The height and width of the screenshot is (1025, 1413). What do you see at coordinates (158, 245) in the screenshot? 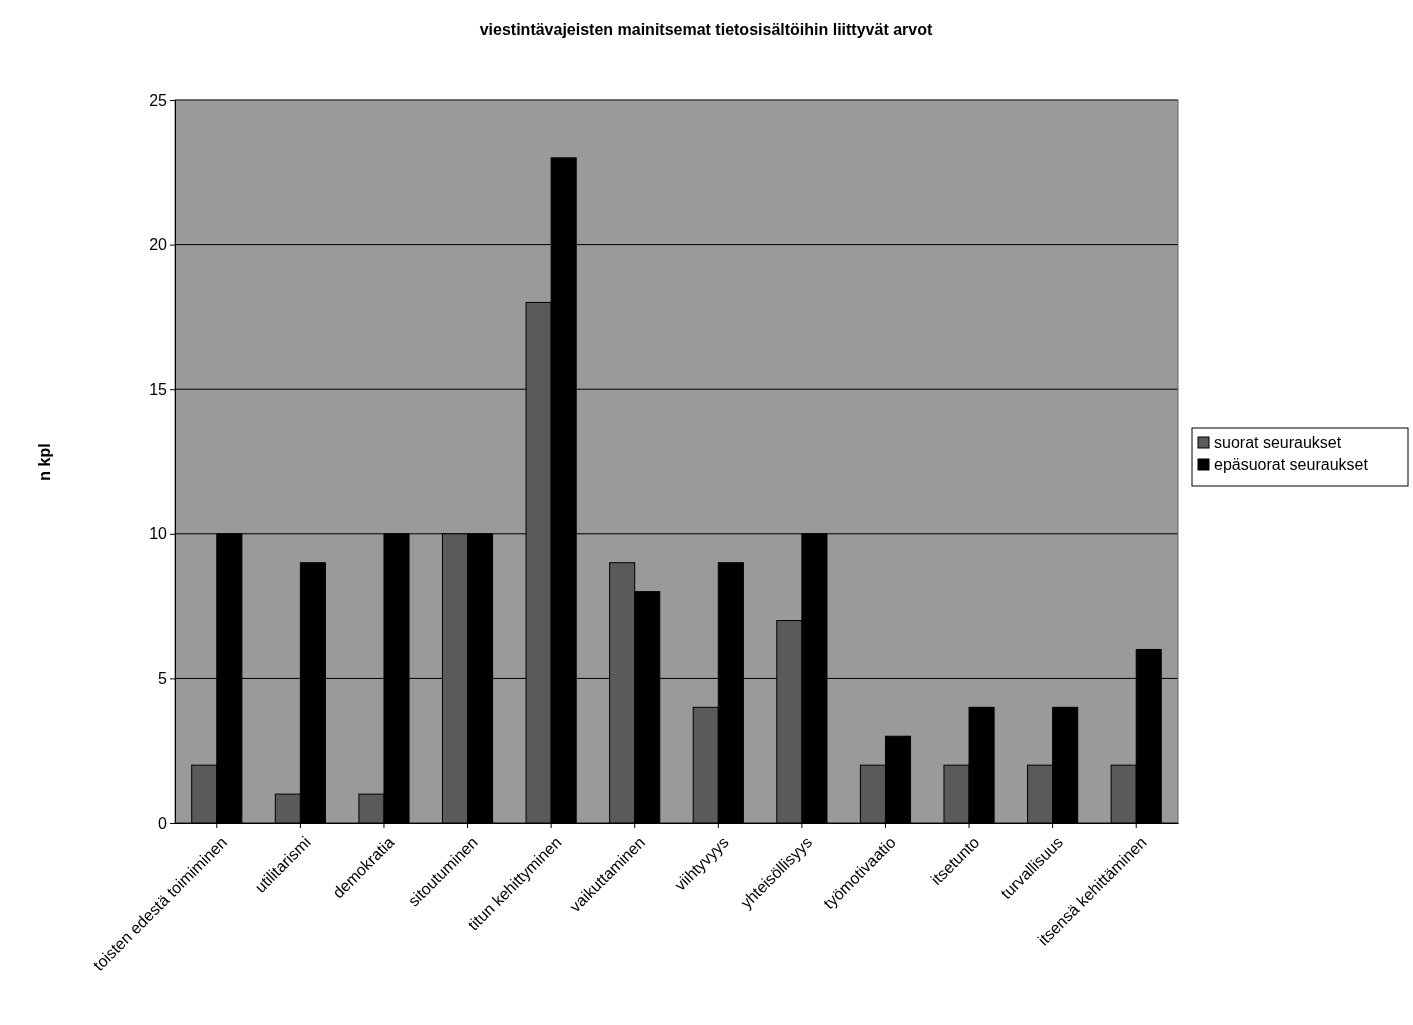
I see `y-tick-label: 20` at bounding box center [158, 245].